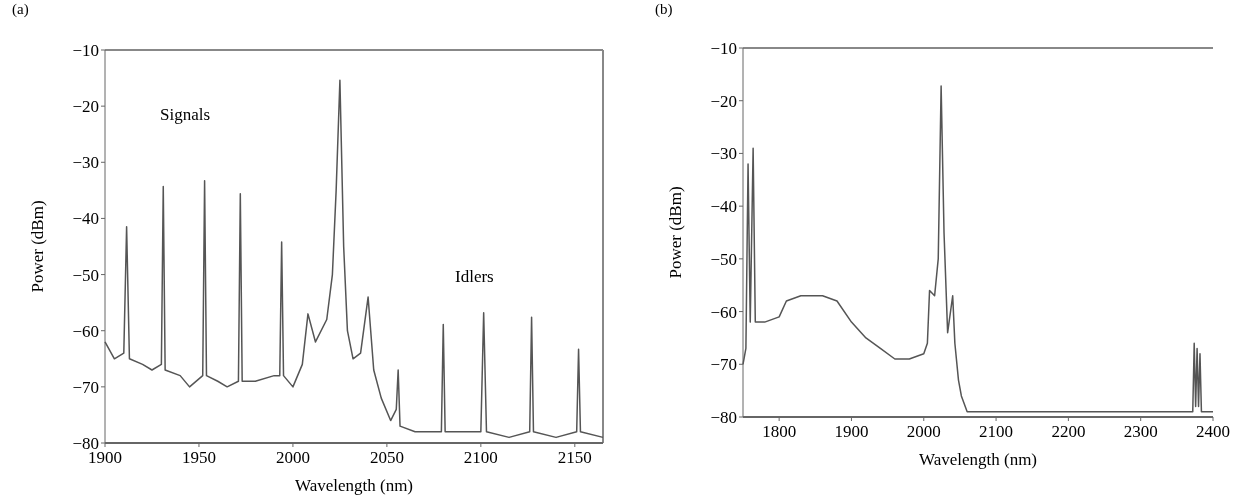 Image resolution: width=1257 pixels, height=501 pixels. I want to click on x-tick-label: 2300, so click(1140, 431).